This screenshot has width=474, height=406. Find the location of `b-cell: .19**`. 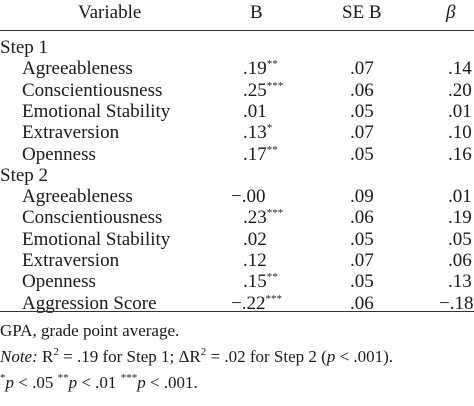

b-cell: .19** is located at coordinates (260, 69).